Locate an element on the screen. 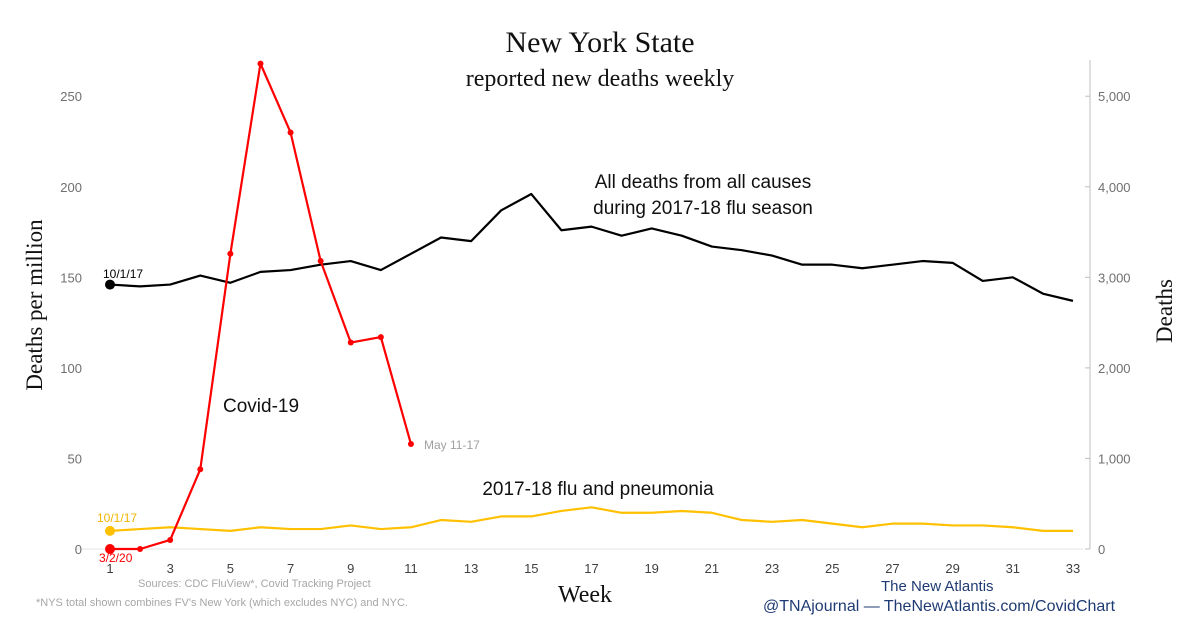  chart-title: New York State is located at coordinates (600, 42).